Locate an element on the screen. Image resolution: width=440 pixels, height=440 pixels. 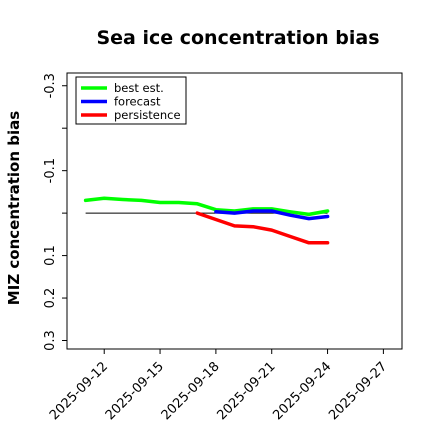
y-tick-label: -0.3 is located at coordinates (50, 85).